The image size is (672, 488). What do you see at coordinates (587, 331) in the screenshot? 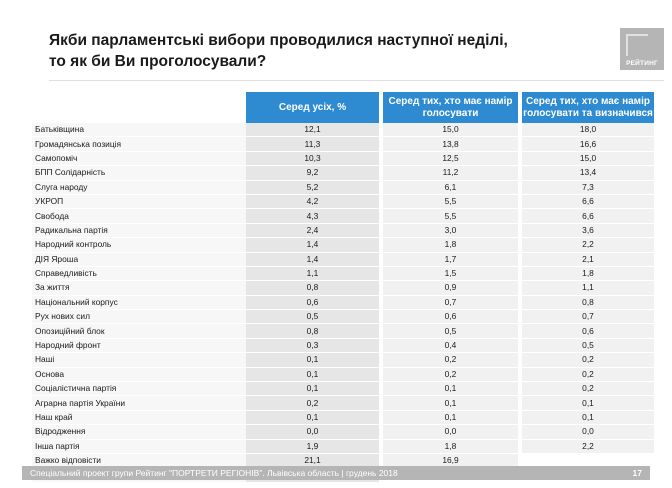
I see `value-decided-cell: 0,6` at bounding box center [587, 331].